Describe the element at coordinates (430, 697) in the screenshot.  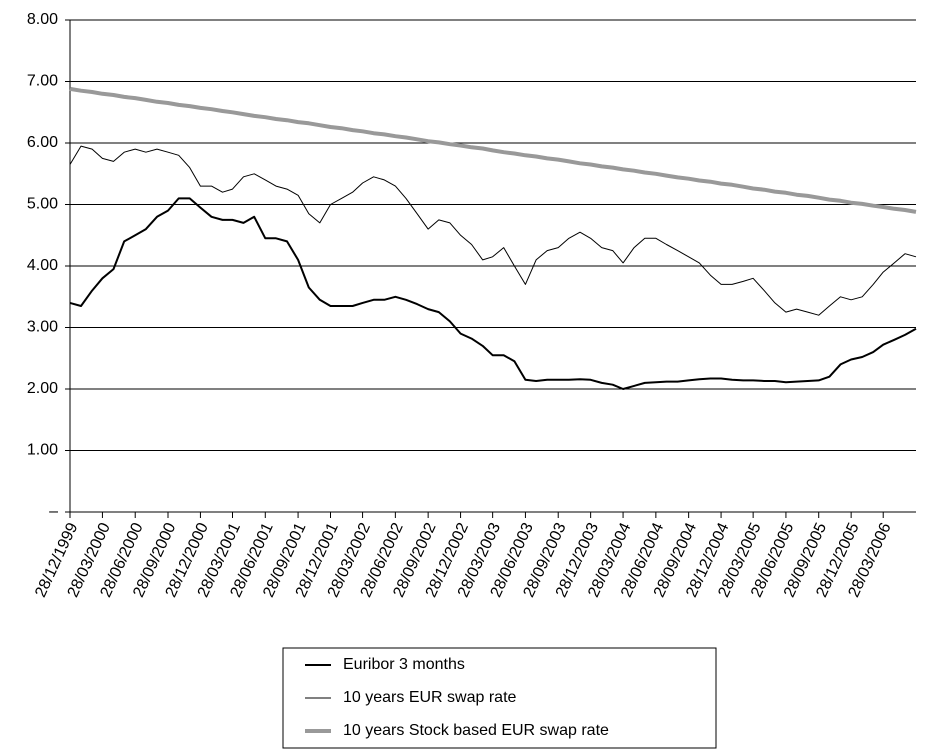
I see `legend-label: 10 years EUR swap rate` at that location.